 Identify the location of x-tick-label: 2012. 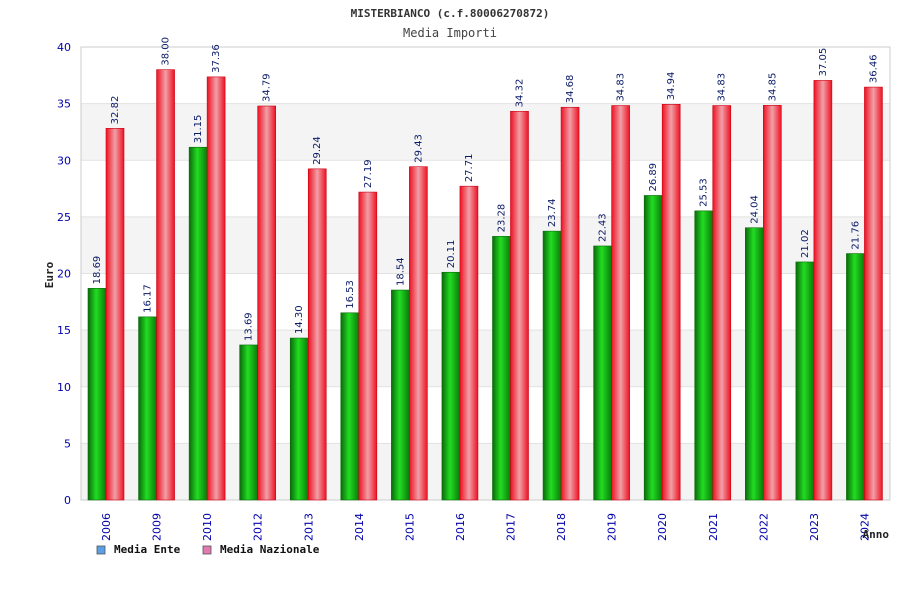
(258, 527).